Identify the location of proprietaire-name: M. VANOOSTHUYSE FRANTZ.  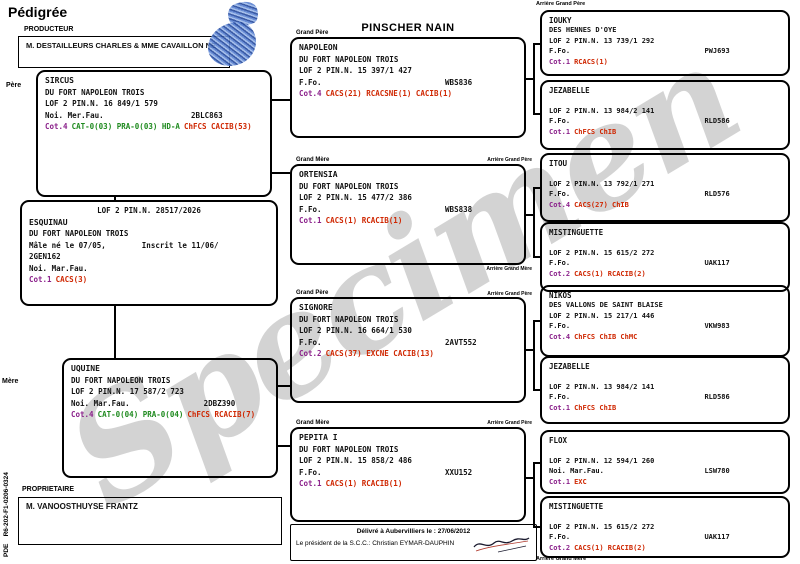
(82, 506).